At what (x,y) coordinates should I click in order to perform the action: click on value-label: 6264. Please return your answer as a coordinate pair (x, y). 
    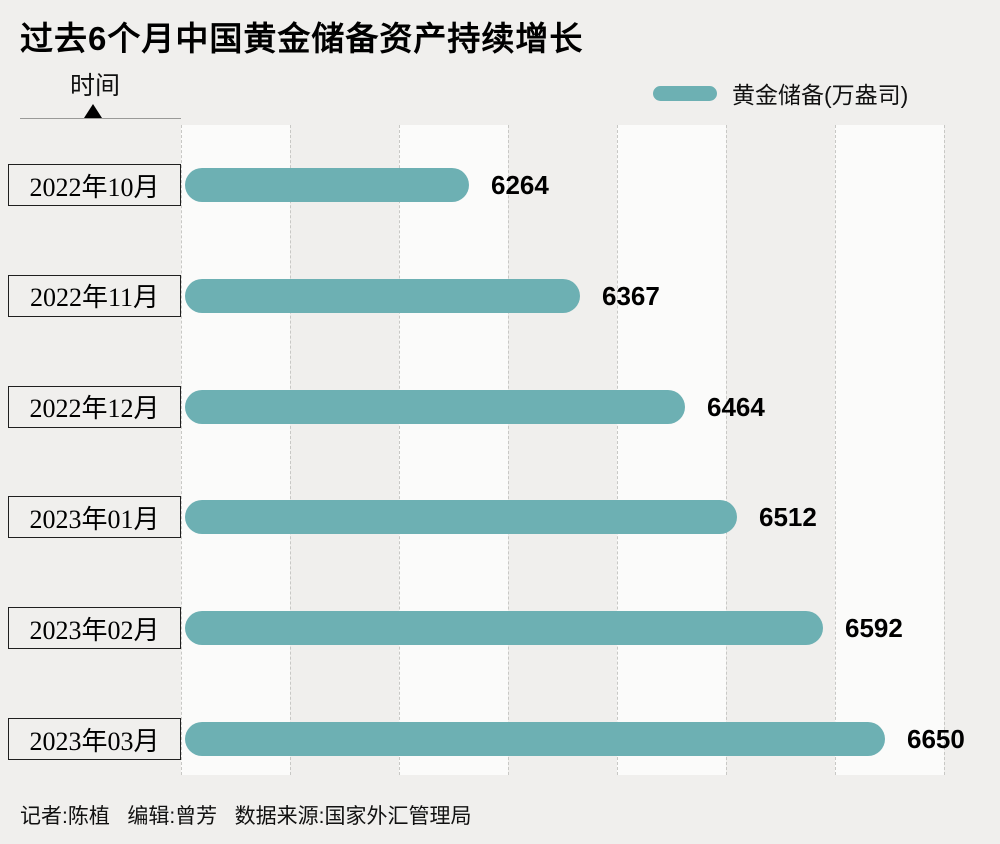
    Looking at the image, I should click on (520, 185).